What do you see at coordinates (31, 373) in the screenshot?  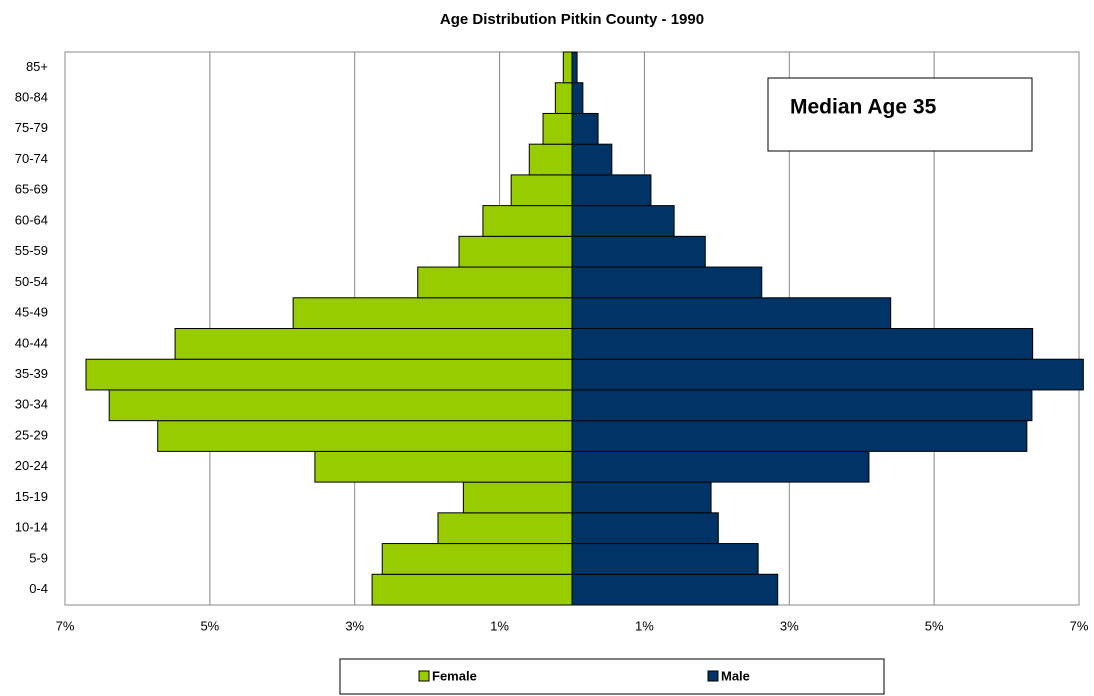 I see `y-tick-label: 35-39` at bounding box center [31, 373].